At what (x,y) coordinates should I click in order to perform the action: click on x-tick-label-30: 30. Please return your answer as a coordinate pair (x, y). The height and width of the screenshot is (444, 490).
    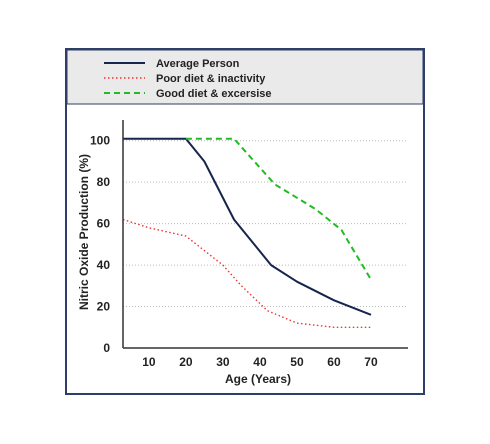
    Looking at the image, I should click on (223, 362).